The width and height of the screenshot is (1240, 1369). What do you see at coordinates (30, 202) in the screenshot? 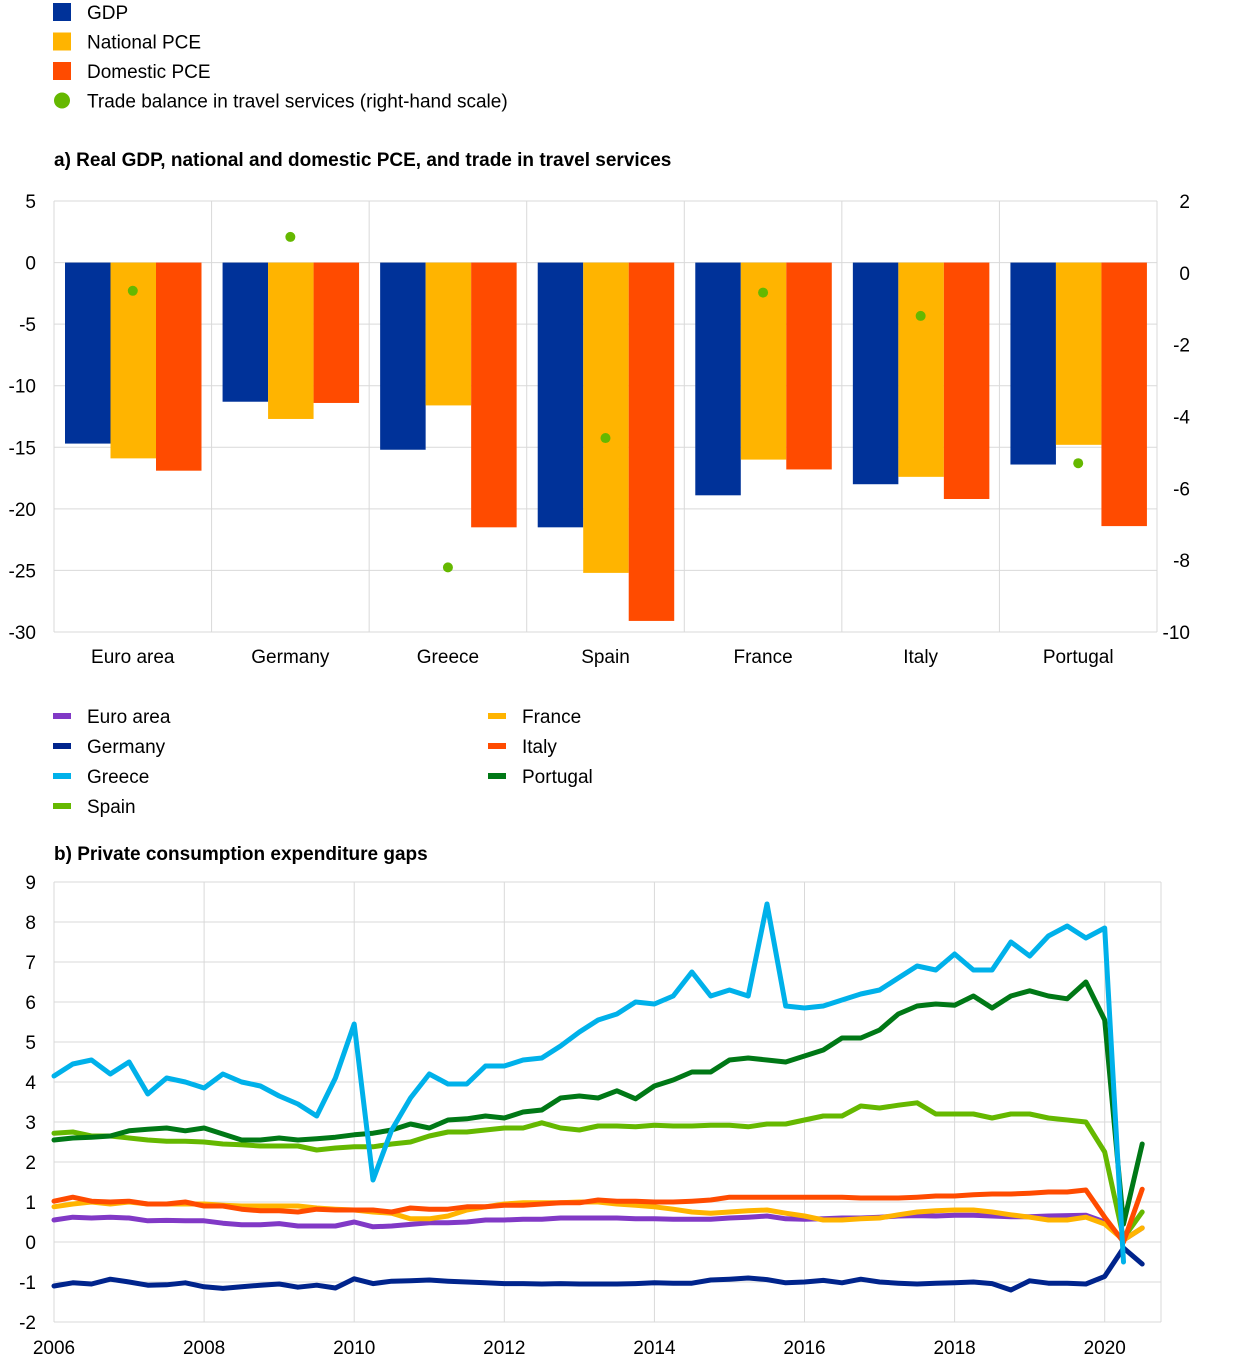
I see `chart-a-ytick: 5` at bounding box center [30, 202].